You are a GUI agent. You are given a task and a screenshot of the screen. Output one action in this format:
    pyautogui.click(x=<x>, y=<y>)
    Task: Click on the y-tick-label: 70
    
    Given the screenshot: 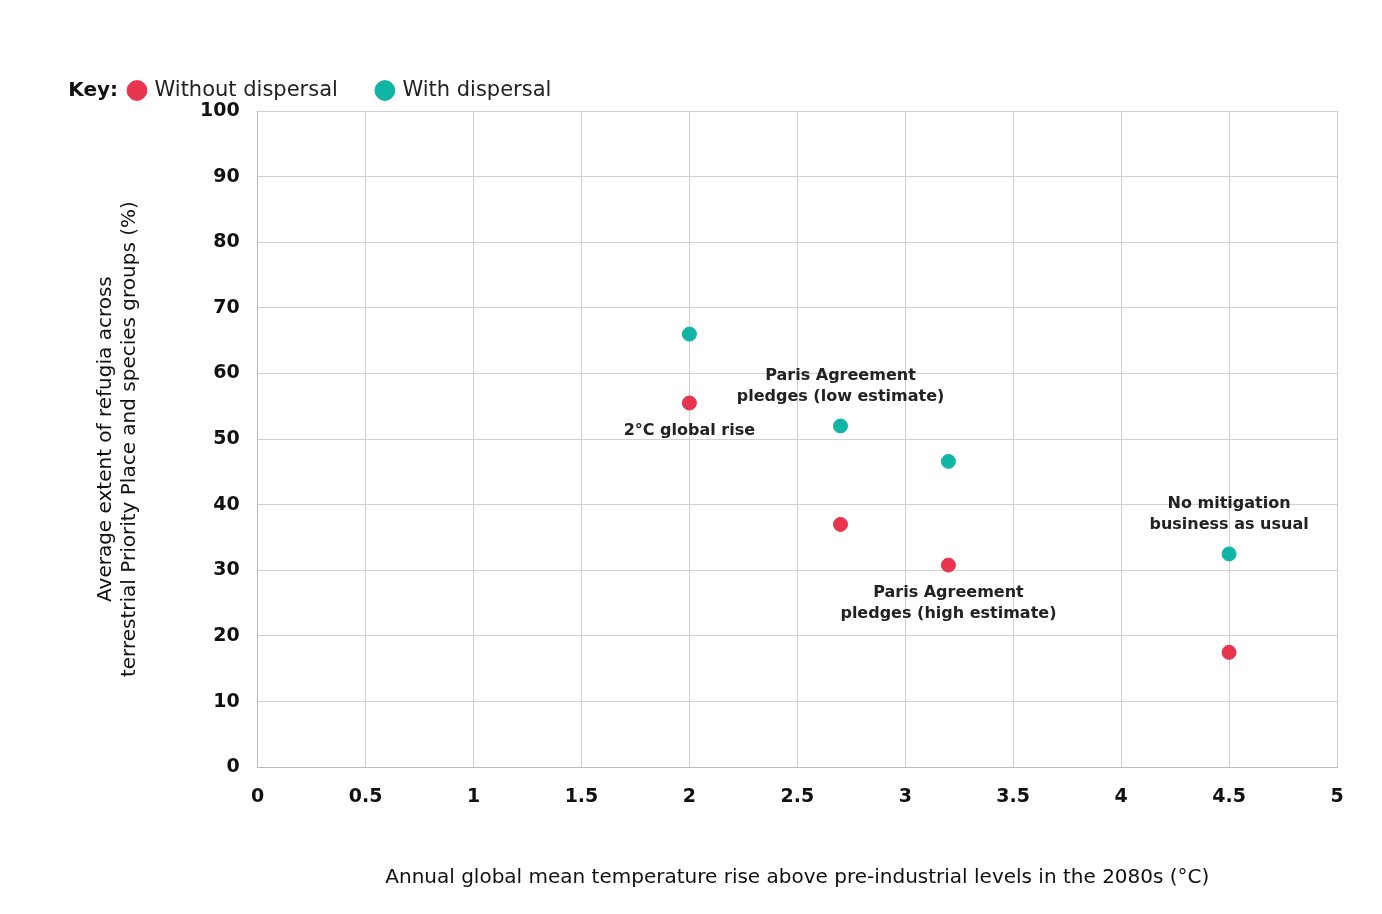 What is the action you would take?
    pyautogui.click(x=226, y=305)
    